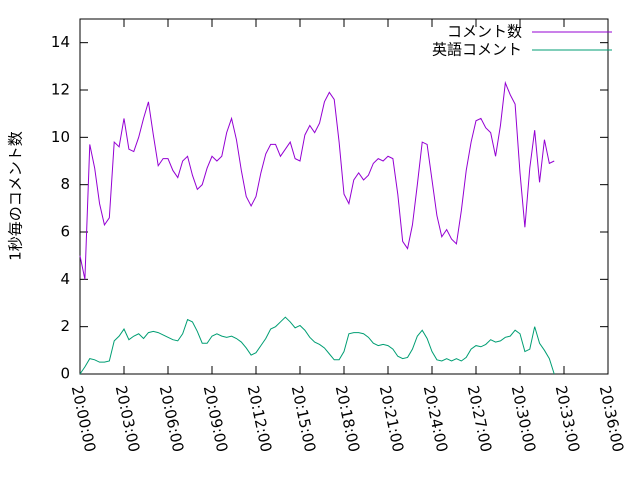  I want to click on y-tick-label: 12, so click(60, 90).